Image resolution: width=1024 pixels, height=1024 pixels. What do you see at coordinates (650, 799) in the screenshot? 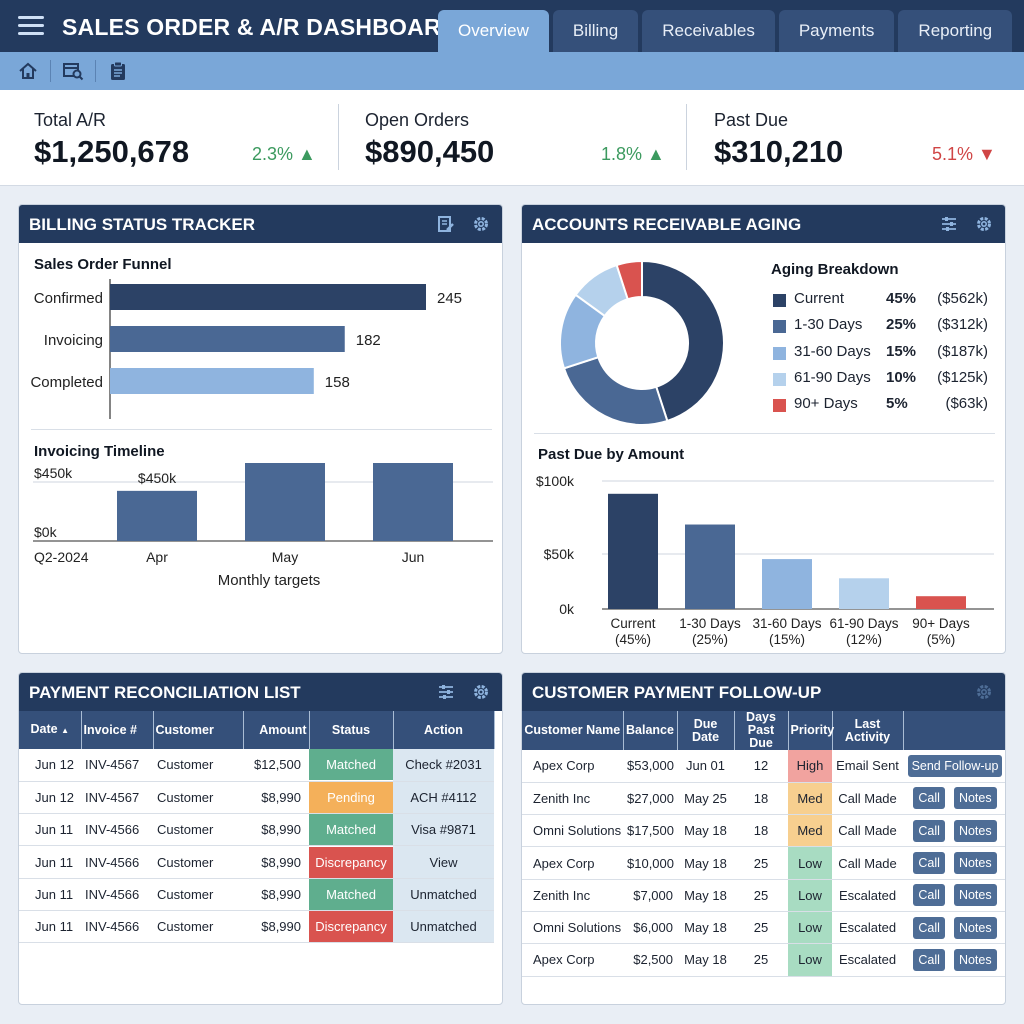
I see `cell-balance: $27,000` at bounding box center [650, 799].